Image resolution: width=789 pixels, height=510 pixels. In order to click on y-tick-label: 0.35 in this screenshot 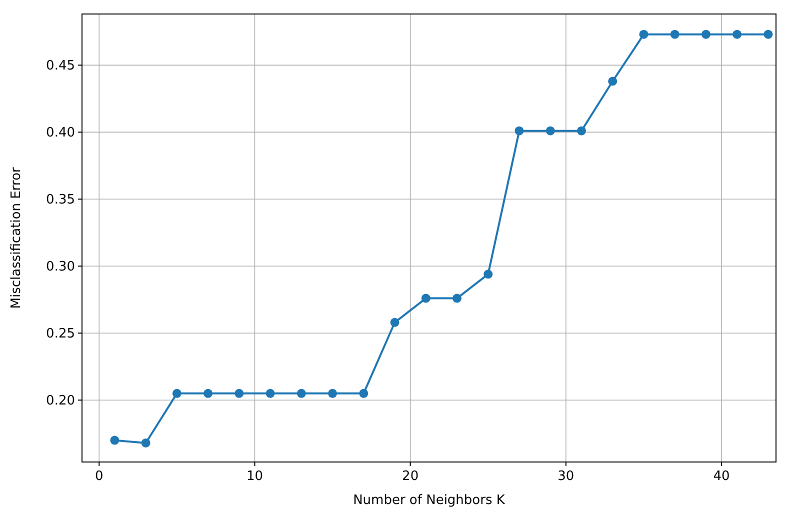, I will do `click(60, 200)`.